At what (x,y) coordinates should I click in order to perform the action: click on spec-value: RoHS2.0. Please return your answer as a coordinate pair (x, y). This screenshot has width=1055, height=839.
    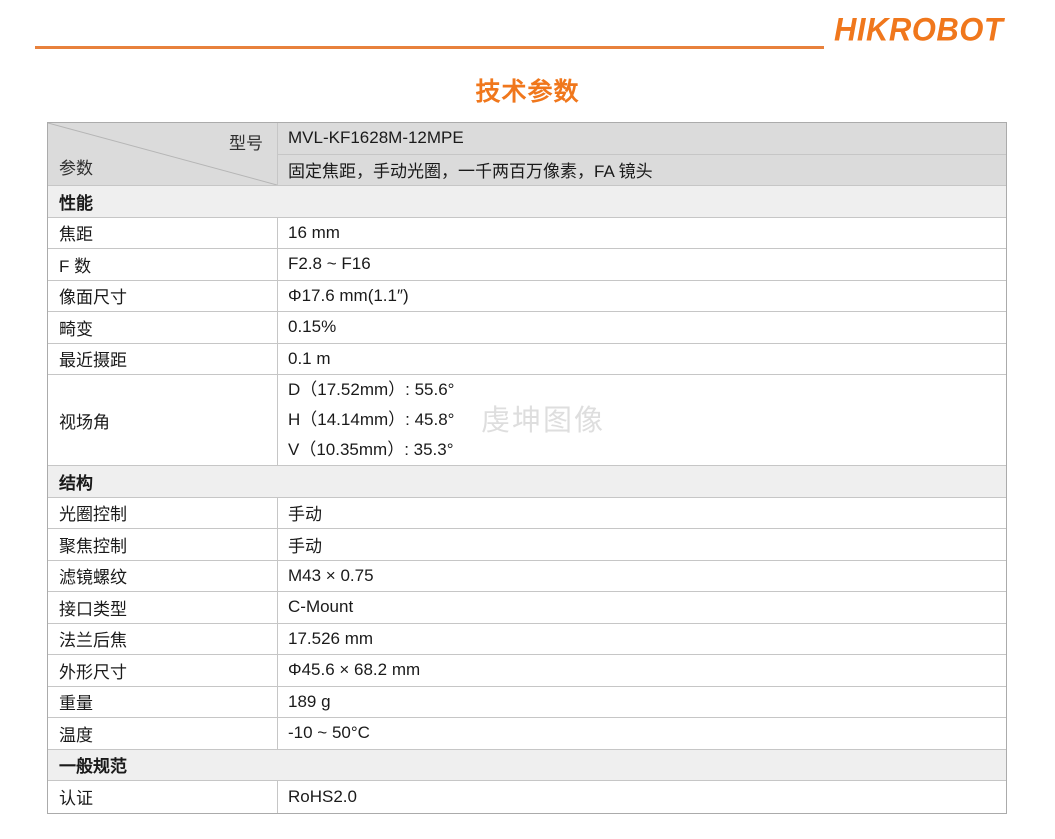
    Looking at the image, I should click on (322, 796).